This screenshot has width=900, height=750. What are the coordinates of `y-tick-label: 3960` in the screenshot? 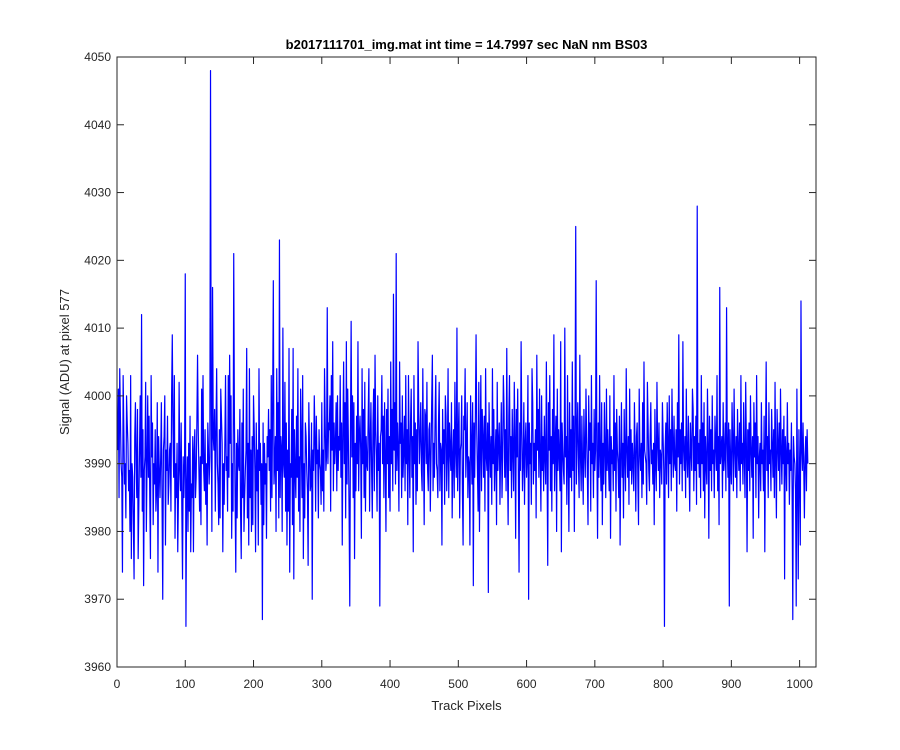 It's located at (97, 667).